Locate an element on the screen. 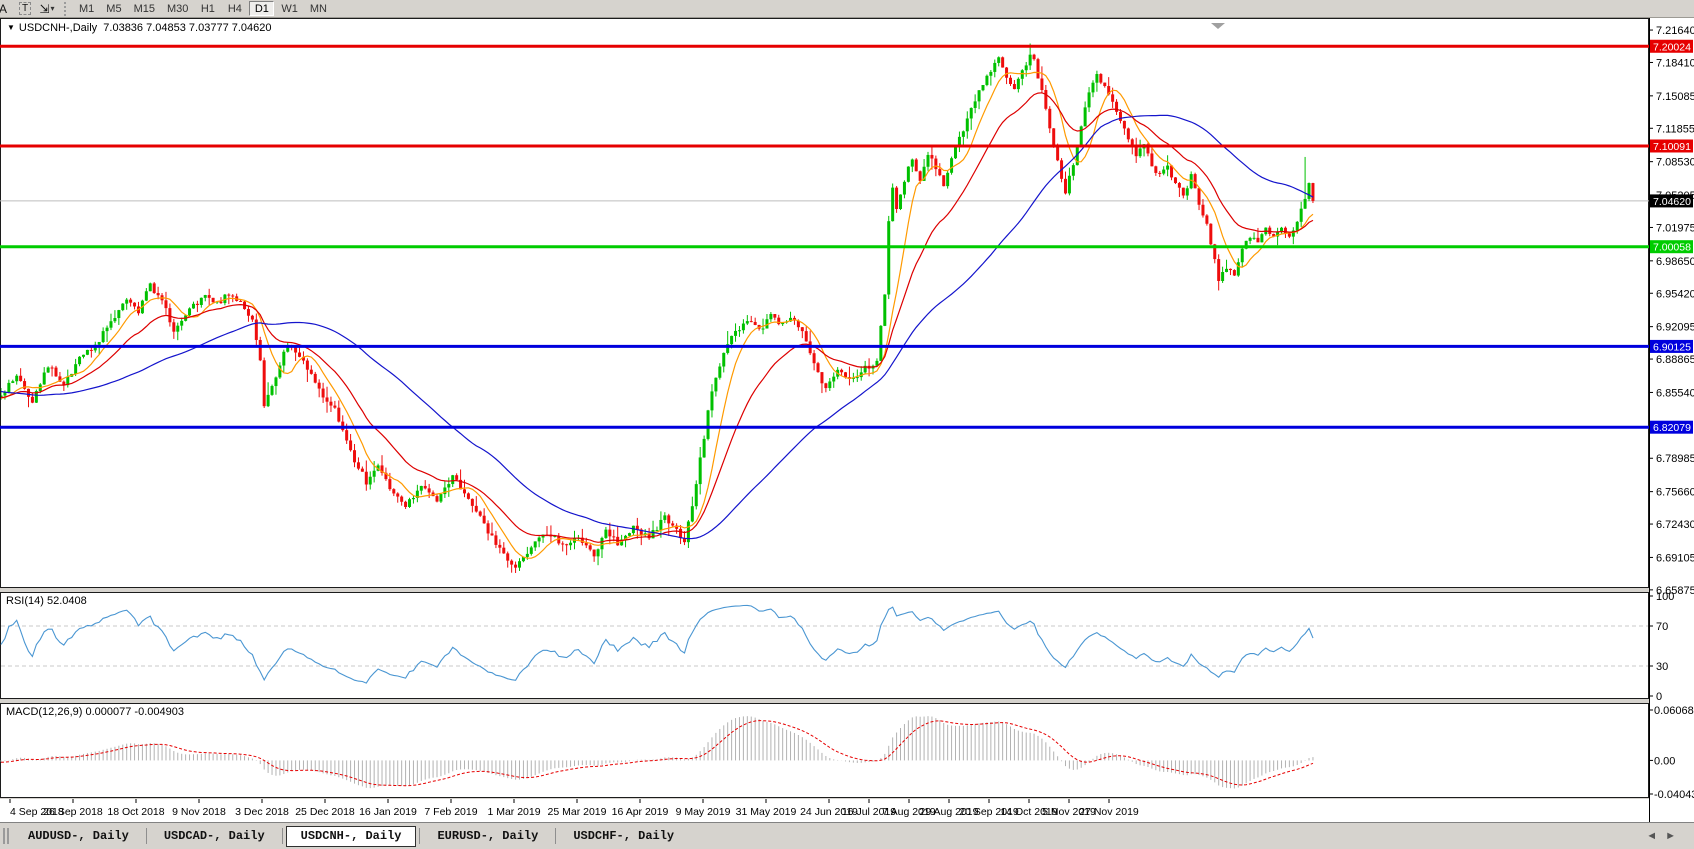 Image resolution: width=1694 pixels, height=849 pixels. date-tick-label: 9 Nov 2018 is located at coordinates (199, 812).